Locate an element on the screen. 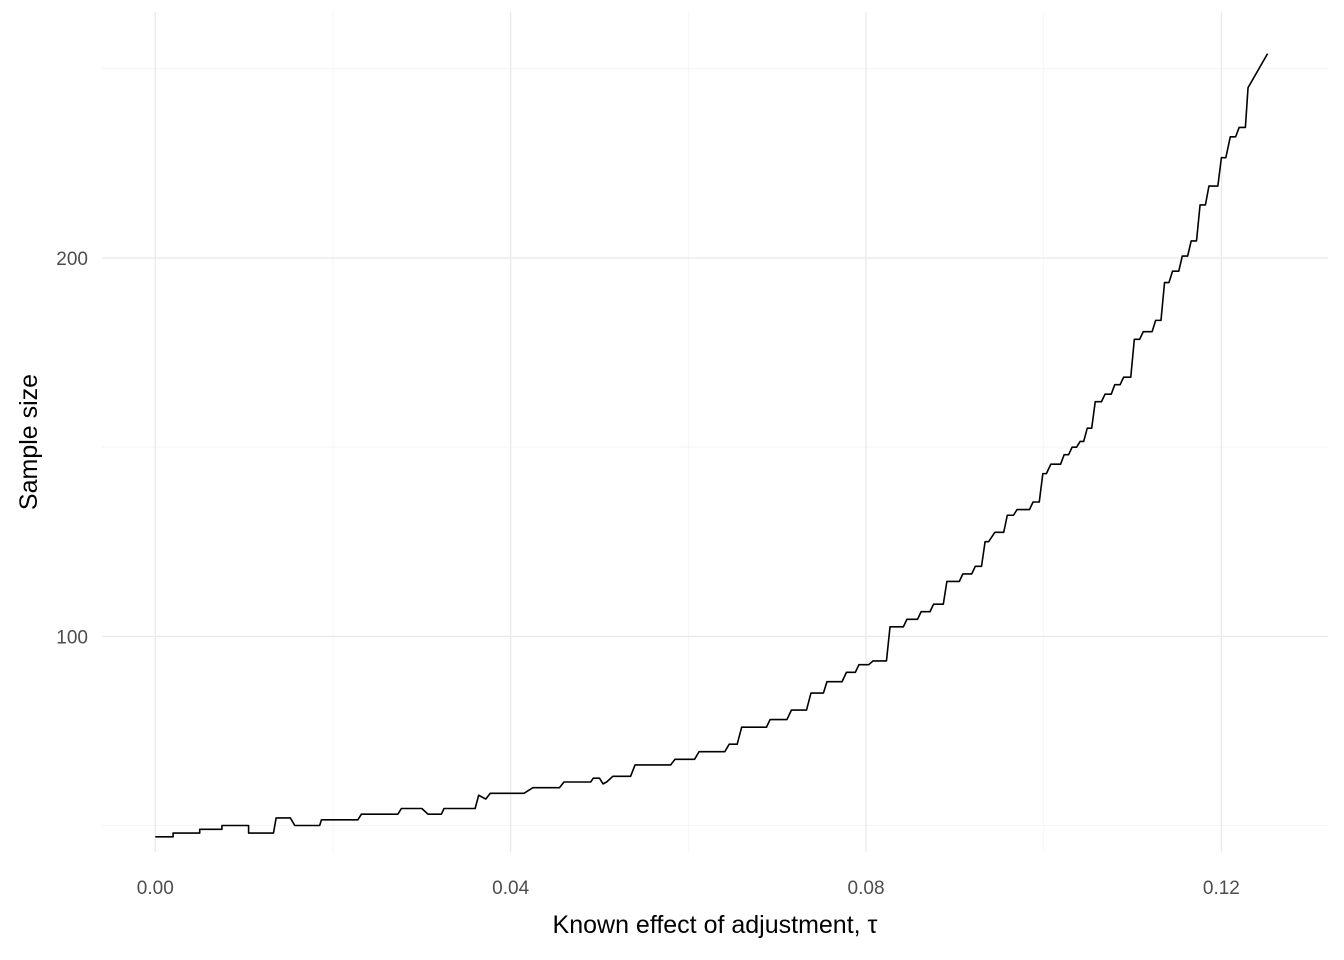 The image size is (1344, 960). x-tick-label: 0.12 is located at coordinates (1221, 888).